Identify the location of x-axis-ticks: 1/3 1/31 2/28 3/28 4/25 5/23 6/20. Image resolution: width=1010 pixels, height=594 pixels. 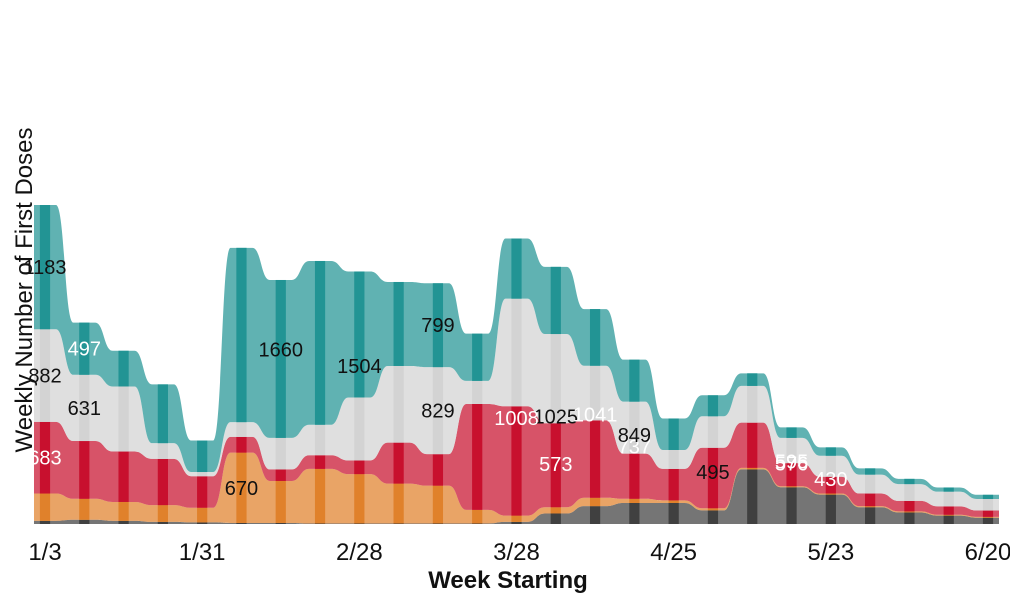
(519, 552).